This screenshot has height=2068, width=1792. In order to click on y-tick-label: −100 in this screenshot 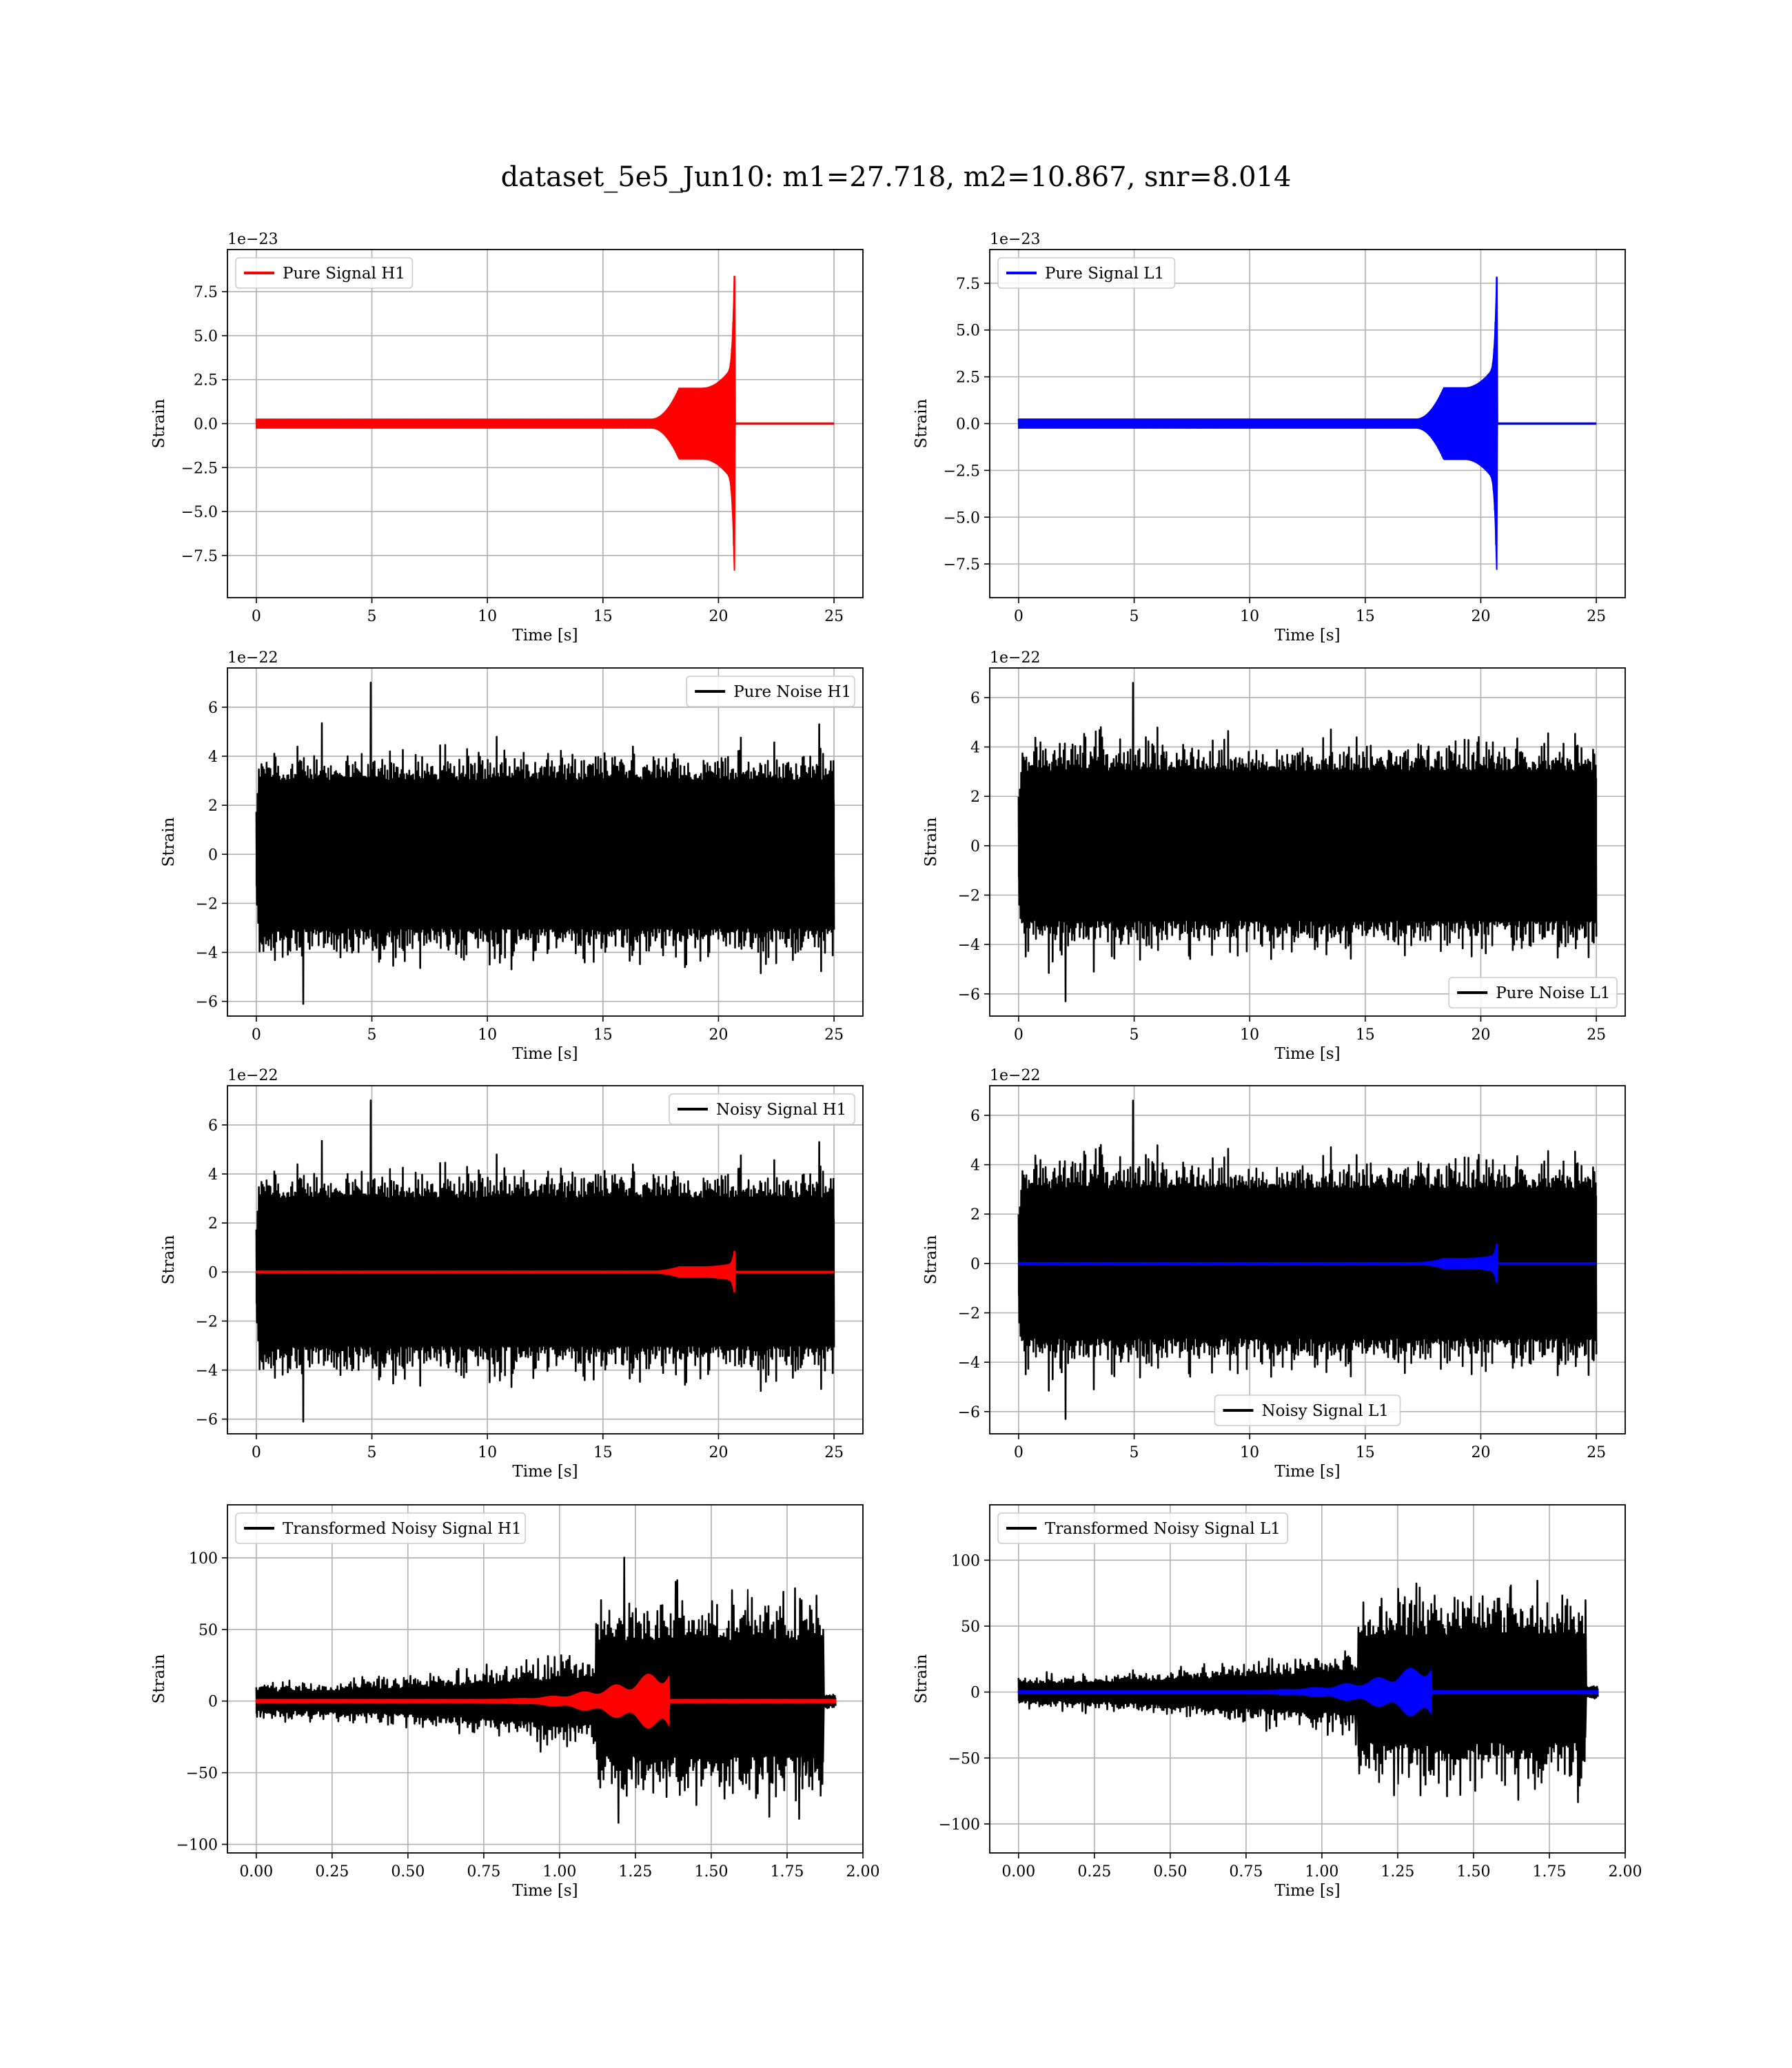, I will do `click(959, 1825)`.